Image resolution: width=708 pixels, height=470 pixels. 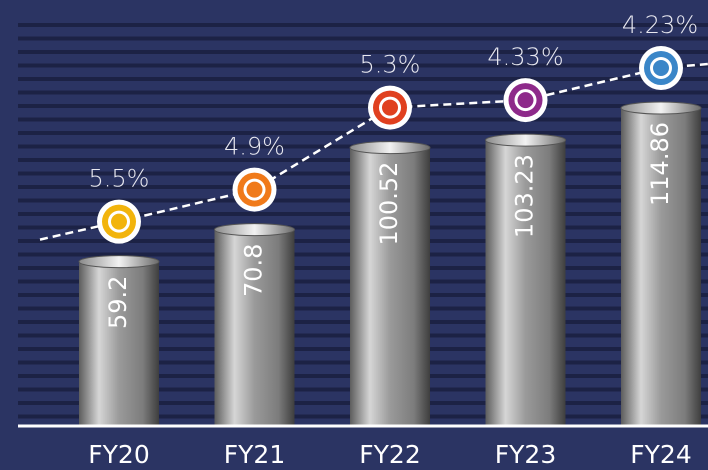 What do you see at coordinates (525, 454) in the screenshot?
I see `x-tick-label: FY23` at bounding box center [525, 454].